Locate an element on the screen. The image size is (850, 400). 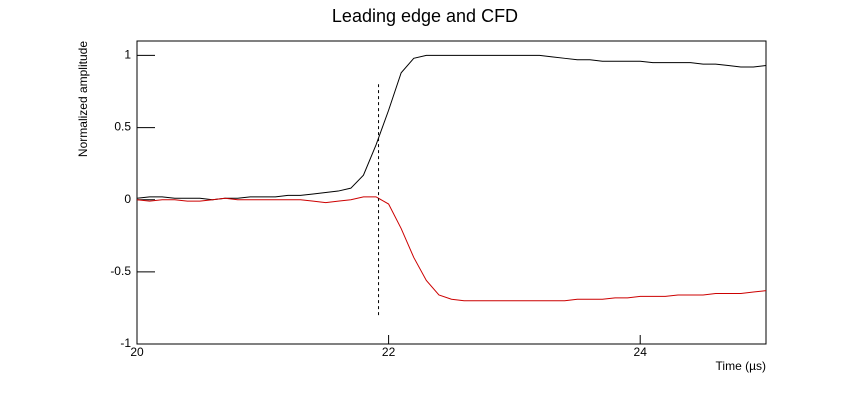
x-tick-label: 20 is located at coordinates (137, 352).